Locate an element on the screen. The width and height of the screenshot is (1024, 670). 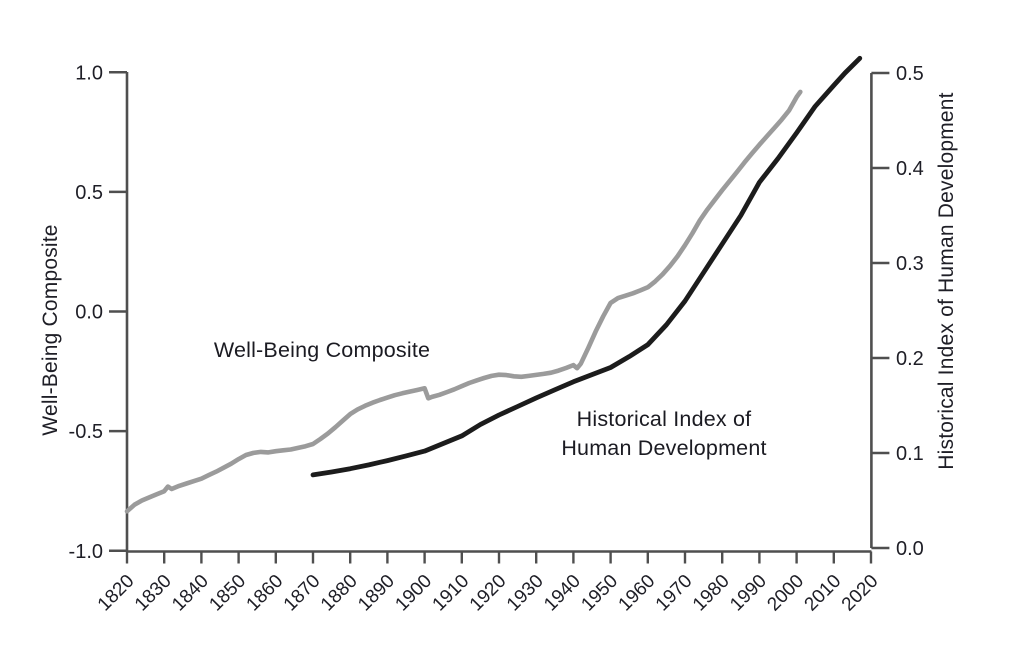
x-axis-tick-label: 1930 is located at coordinates (525, 593).